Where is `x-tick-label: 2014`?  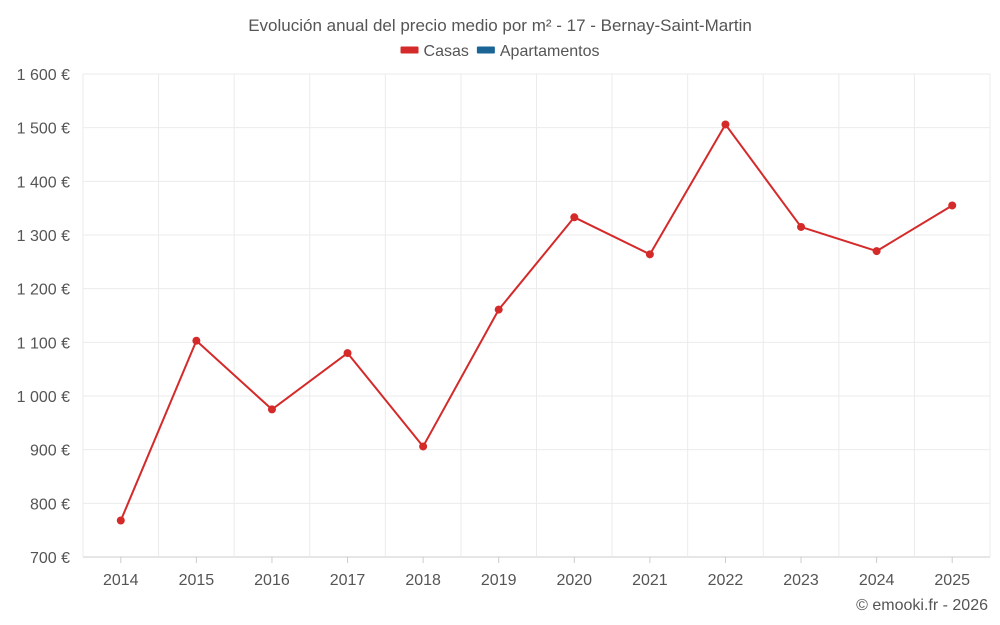
x-tick-label: 2014 is located at coordinates (121, 580).